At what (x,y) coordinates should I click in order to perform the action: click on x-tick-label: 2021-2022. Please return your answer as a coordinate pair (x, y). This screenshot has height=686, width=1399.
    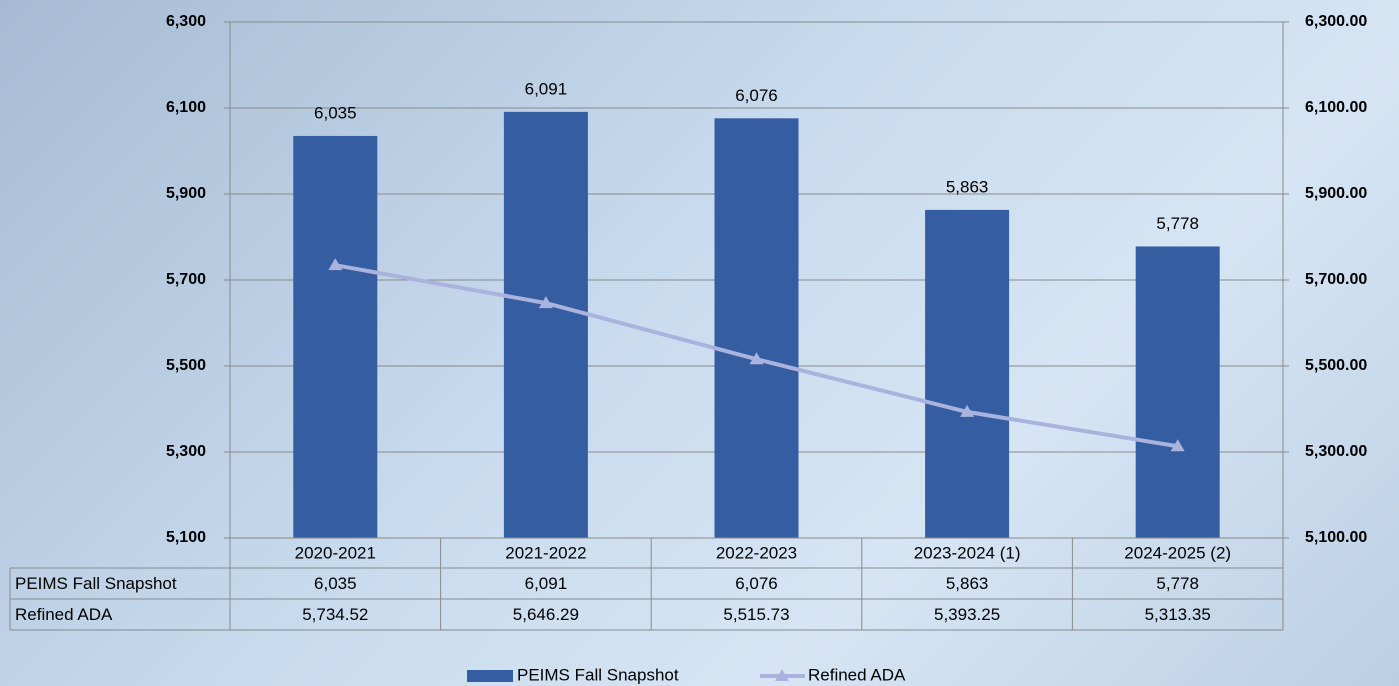
    Looking at the image, I should click on (545, 552).